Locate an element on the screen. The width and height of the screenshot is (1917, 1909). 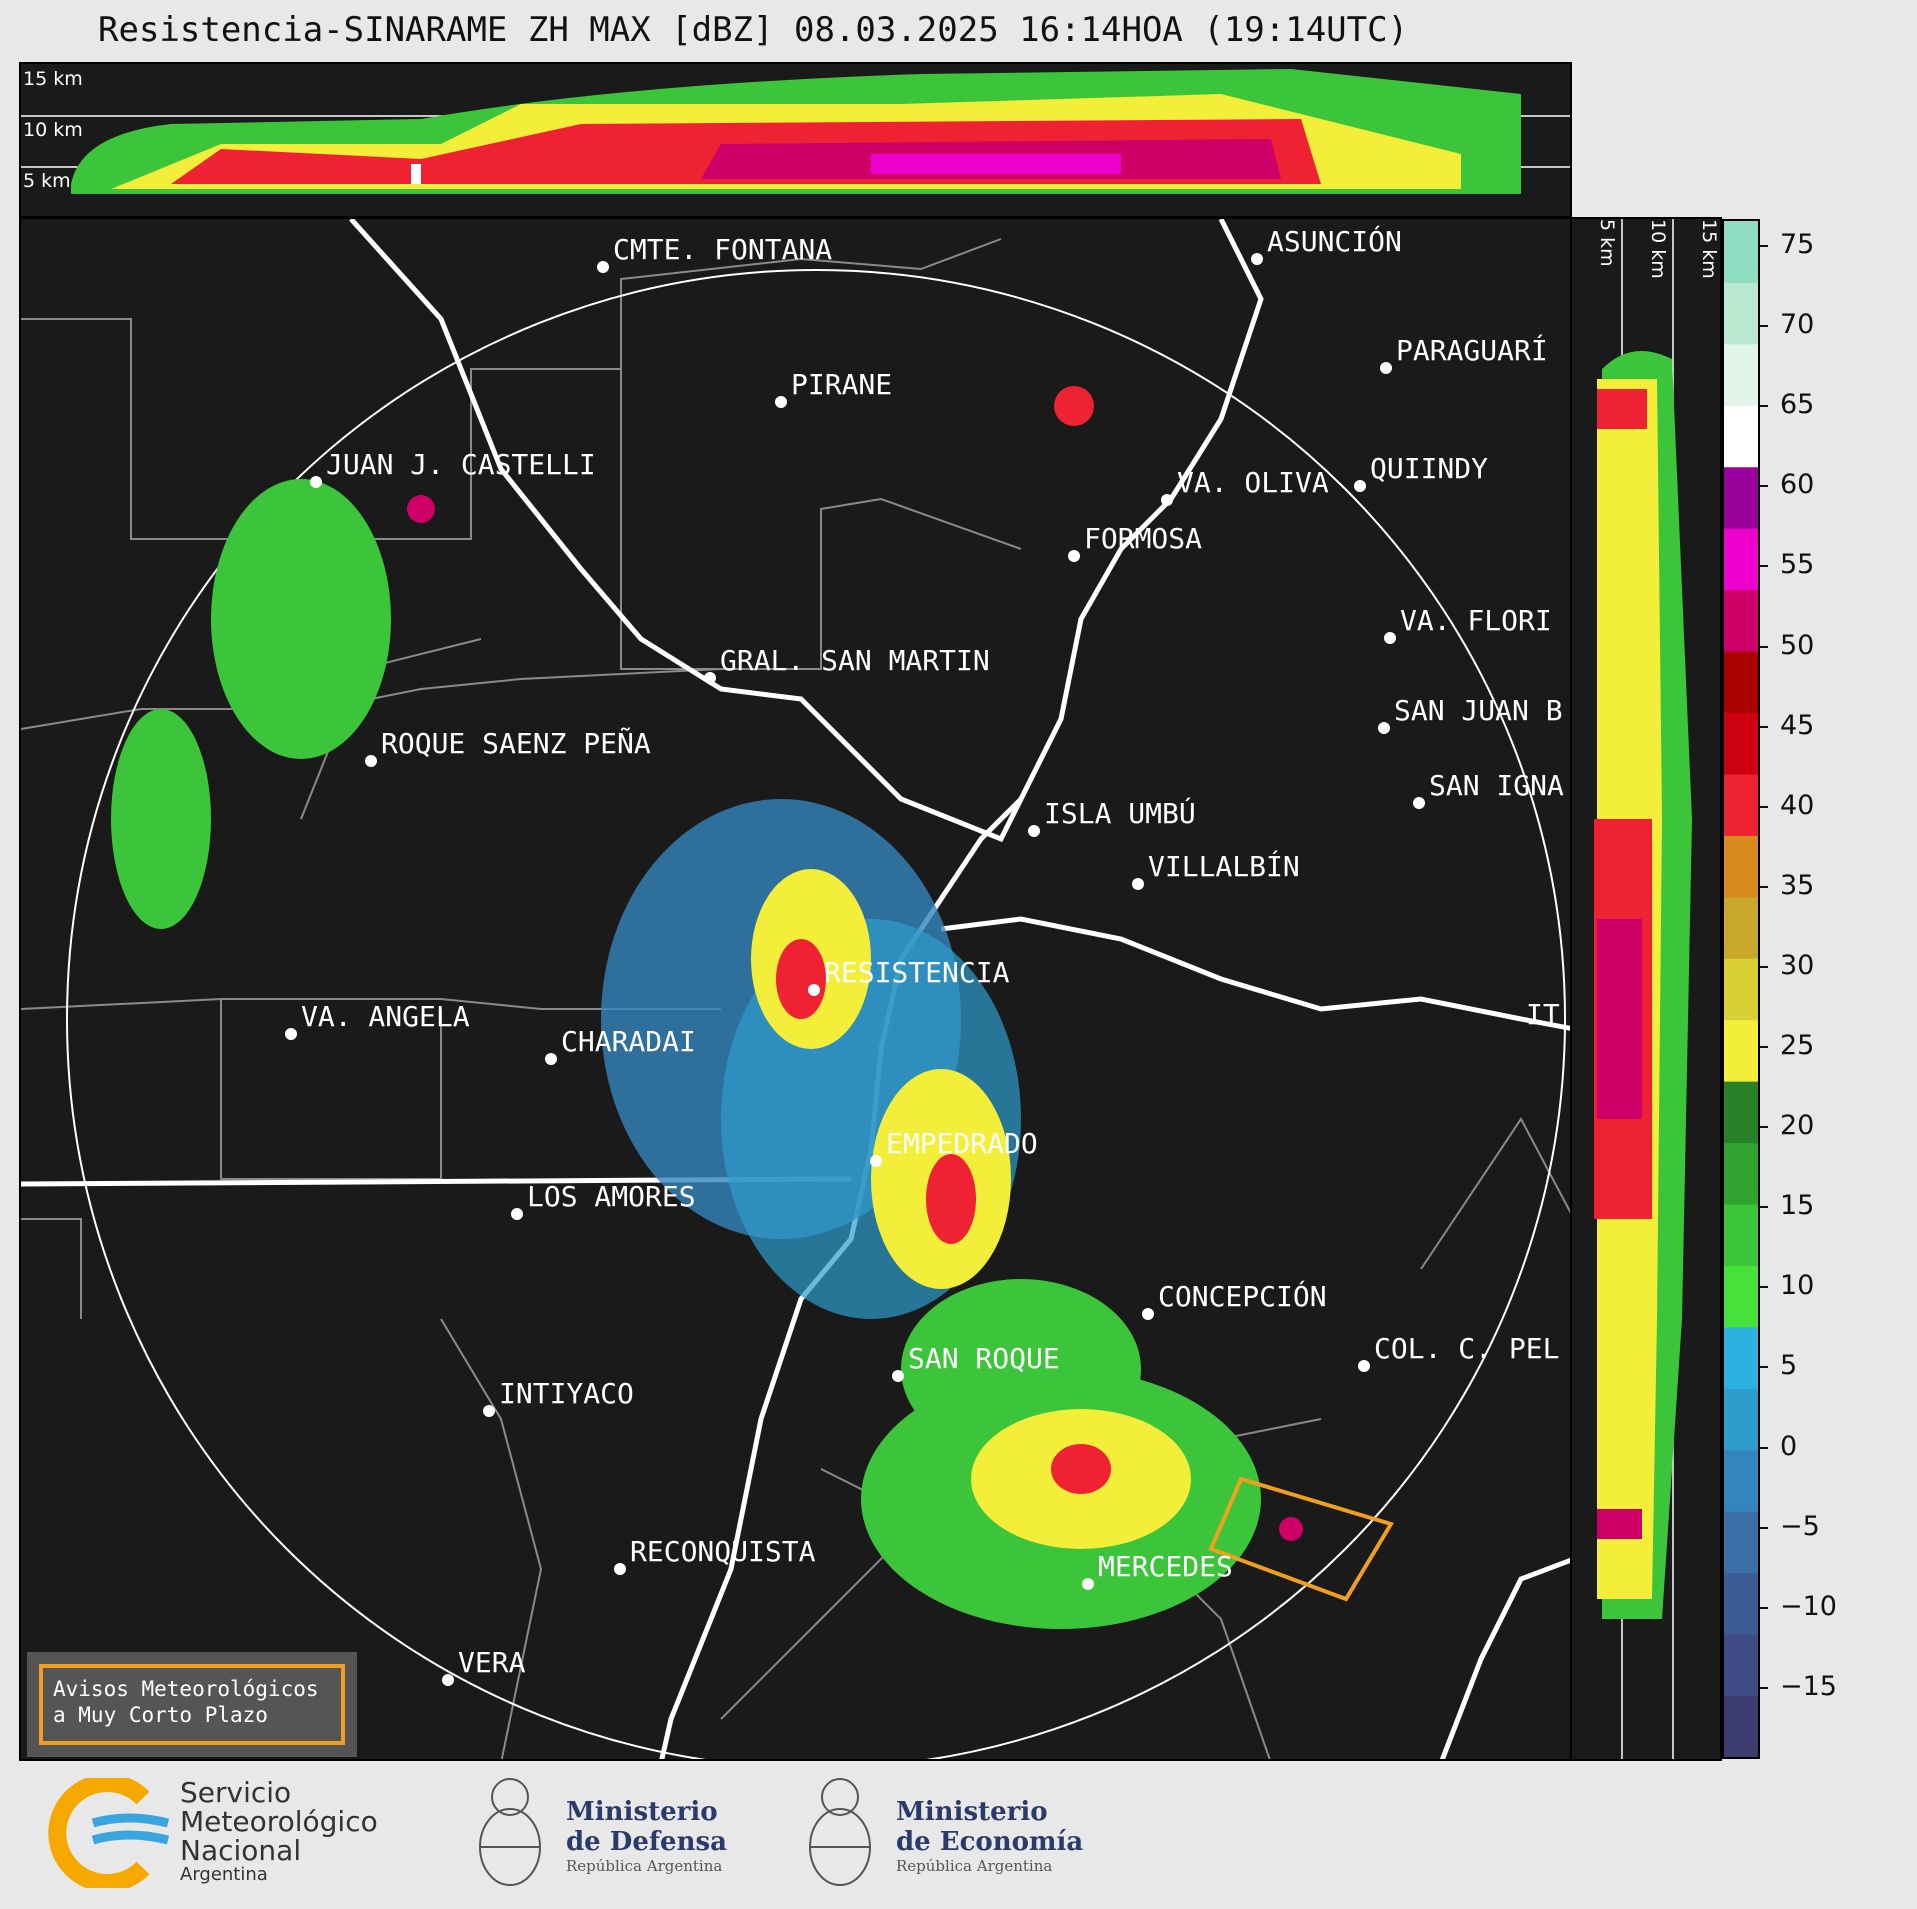
side-height-10km: 10 km is located at coordinates (1658, 249).